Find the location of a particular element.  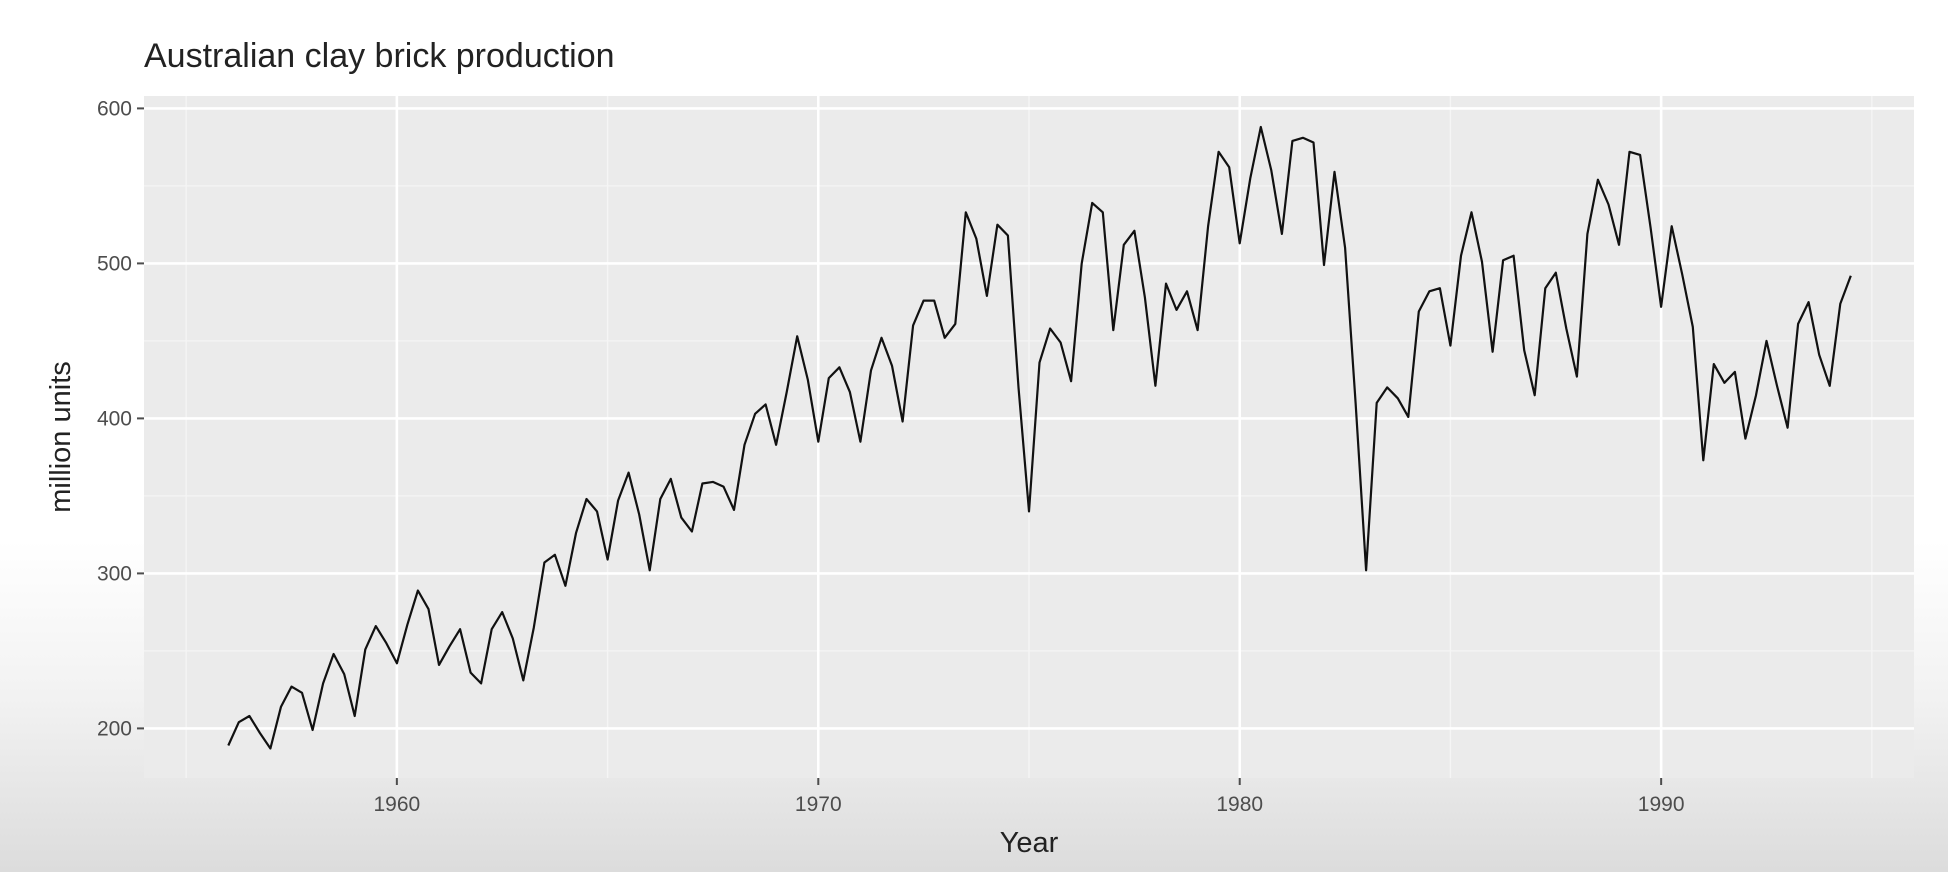

y-axis-title: million units is located at coordinates (61, 437).